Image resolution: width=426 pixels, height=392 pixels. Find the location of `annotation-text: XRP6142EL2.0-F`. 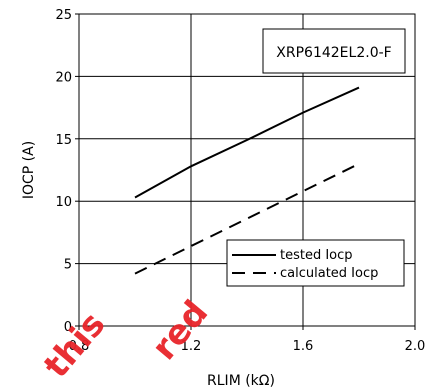

annotation-text: XRP6142EL2.0-F is located at coordinates (333, 53).